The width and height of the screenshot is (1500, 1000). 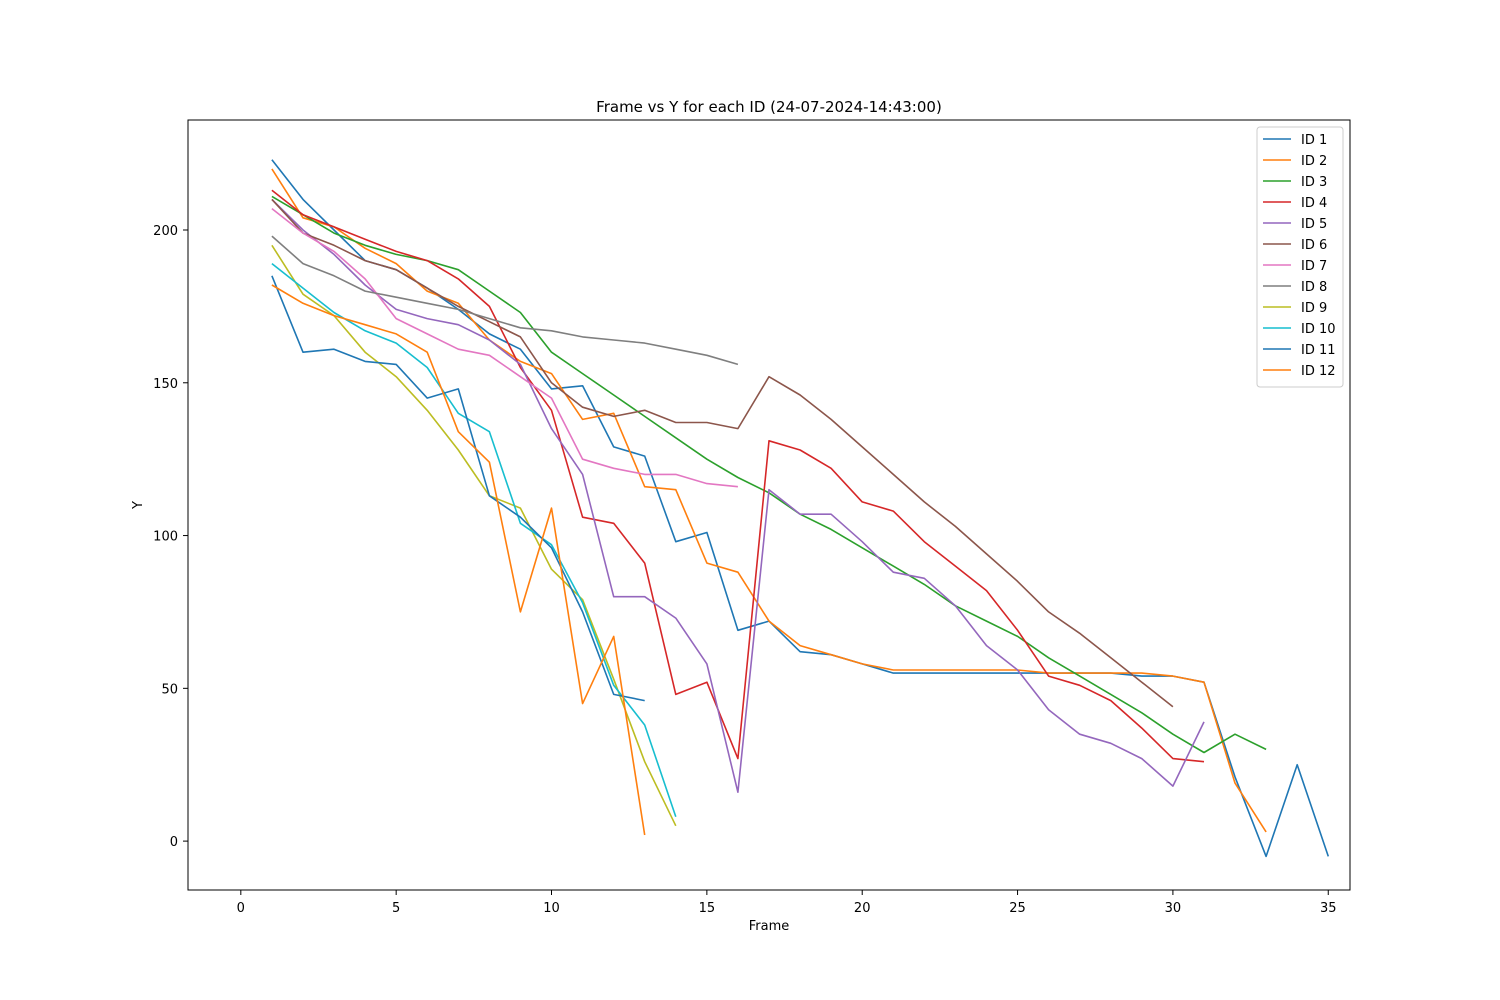 I want to click on x-tick-label: 5, so click(x=396, y=908).